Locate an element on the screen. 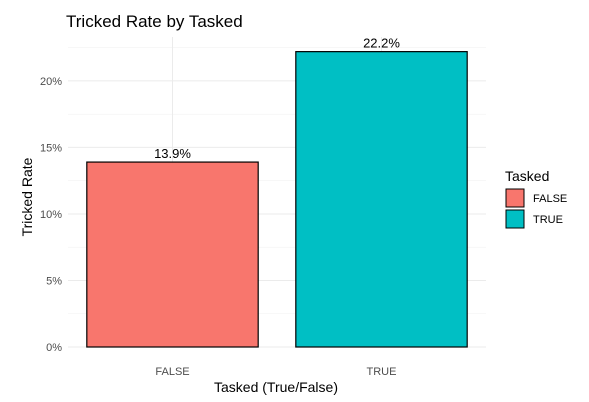 The image size is (589, 402). bar-false is located at coordinates (172, 254).